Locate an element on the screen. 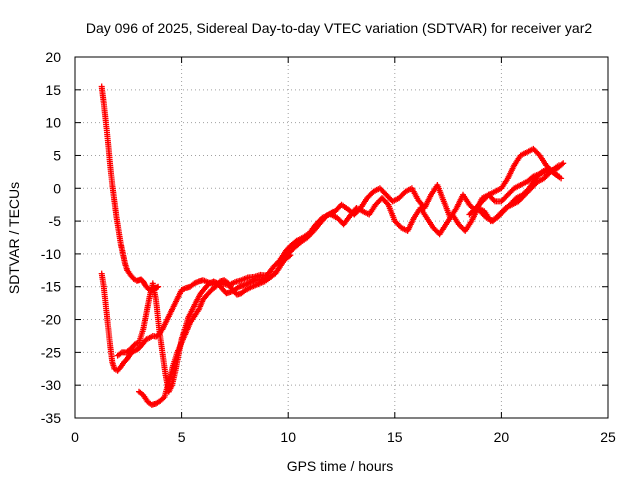 This screenshot has width=640, height=480. y-tick-label: 20 is located at coordinates (53, 57).